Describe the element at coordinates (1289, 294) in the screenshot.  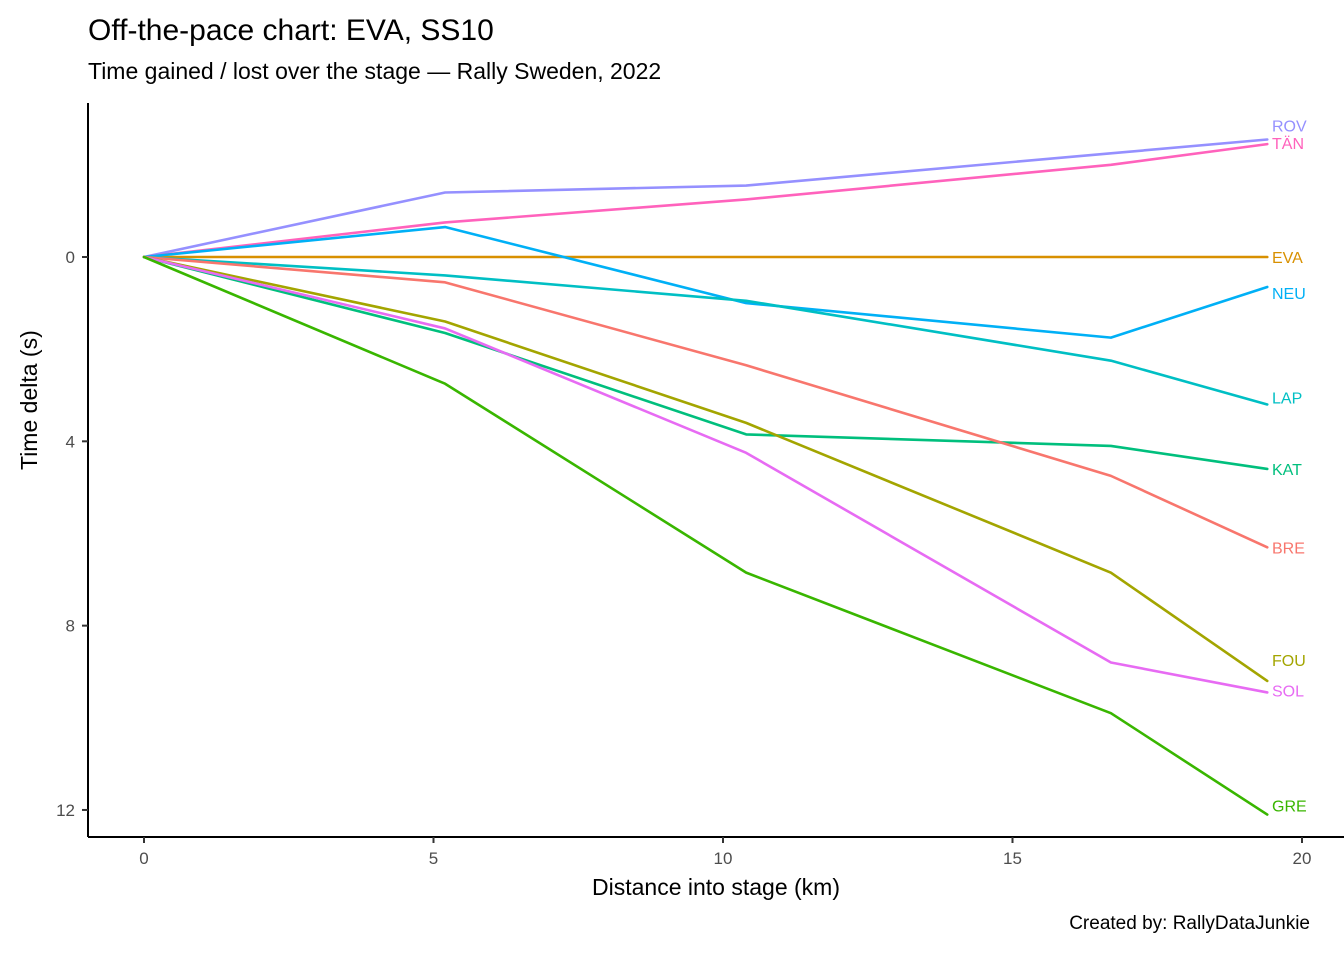
I see `series-label-NEU: NEU` at that location.